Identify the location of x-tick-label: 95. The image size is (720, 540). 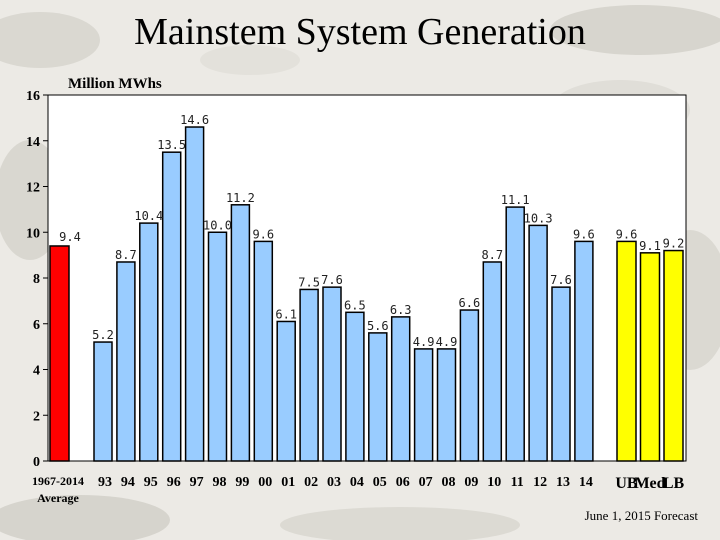
(151, 482).